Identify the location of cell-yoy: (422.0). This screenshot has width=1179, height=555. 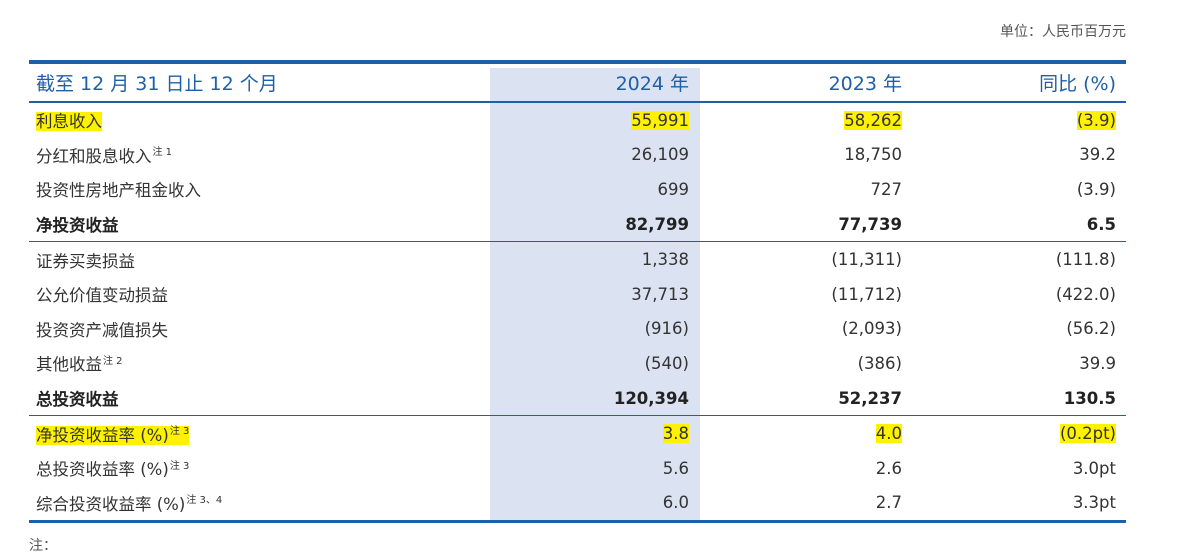
(1085, 294).